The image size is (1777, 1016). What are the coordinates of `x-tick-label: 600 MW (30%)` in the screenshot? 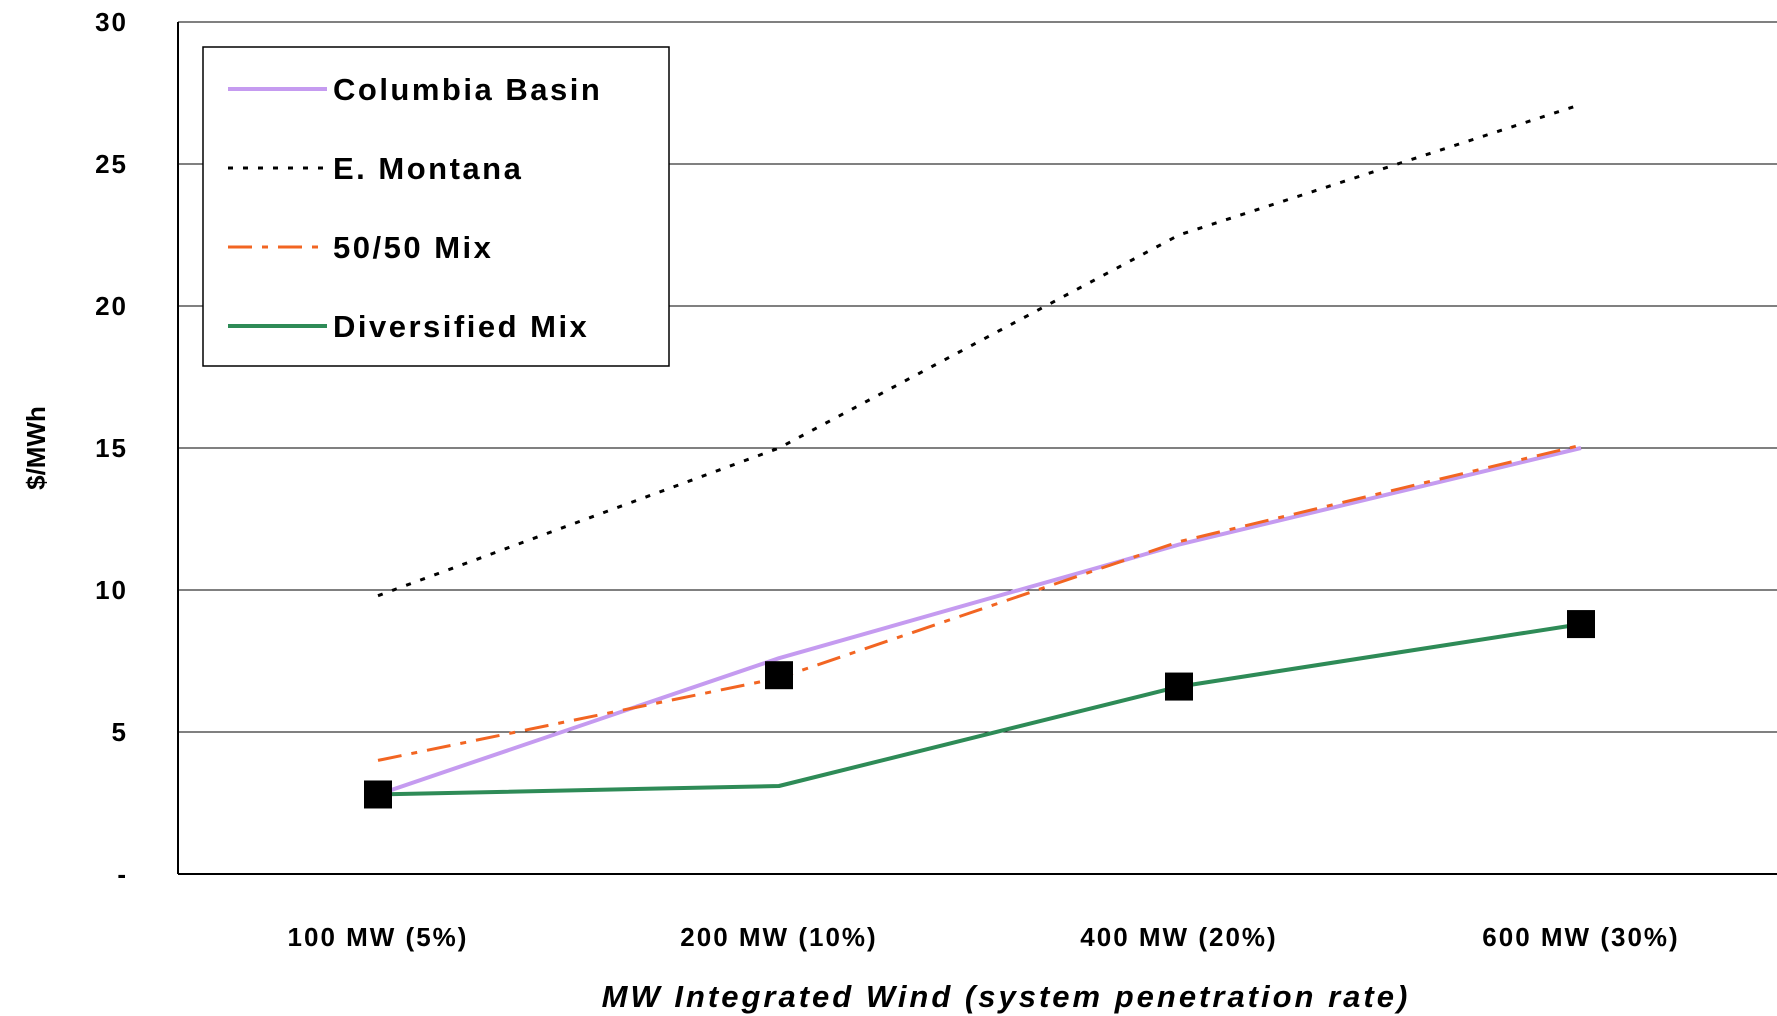 It's located at (1580, 937).